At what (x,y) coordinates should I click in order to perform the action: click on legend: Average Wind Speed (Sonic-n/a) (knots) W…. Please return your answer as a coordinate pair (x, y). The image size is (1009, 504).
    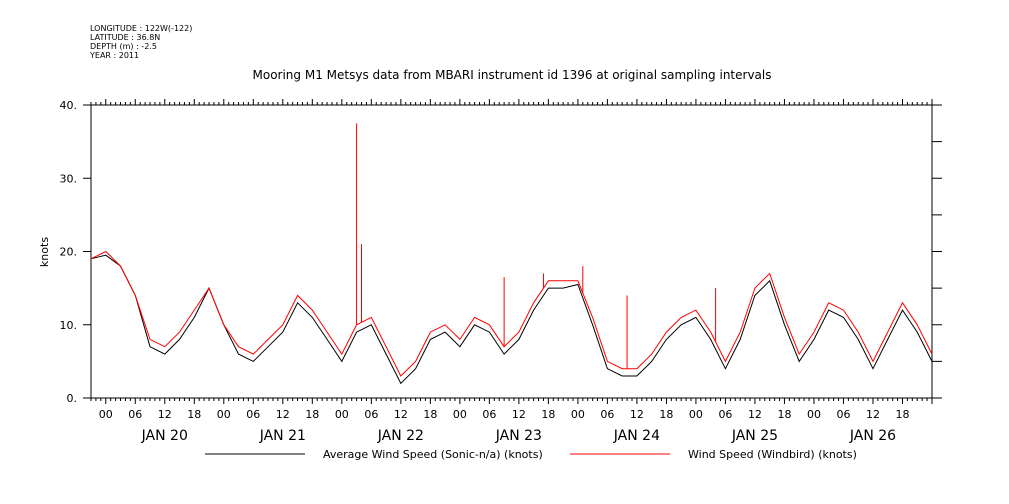
    Looking at the image, I should click on (531, 454).